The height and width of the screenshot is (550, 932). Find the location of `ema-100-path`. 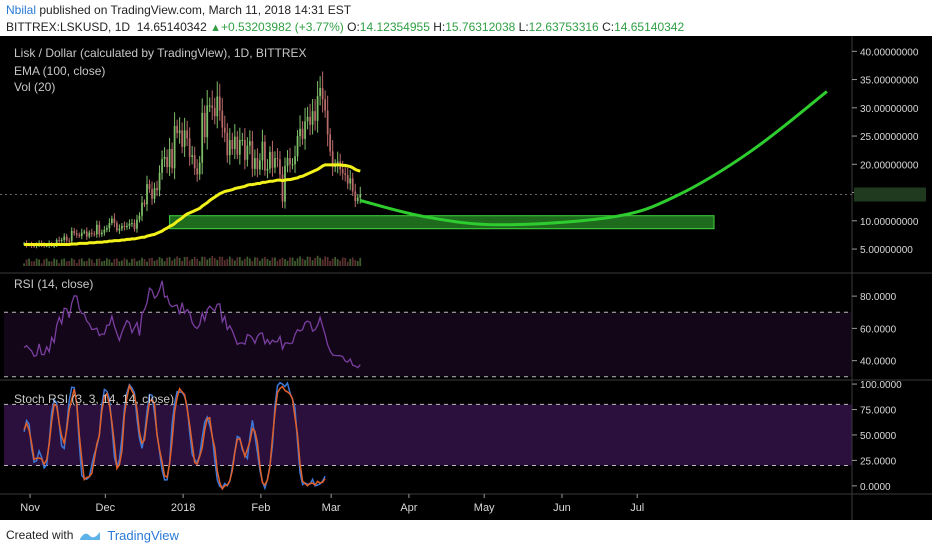

ema-100-path is located at coordinates (192, 204).